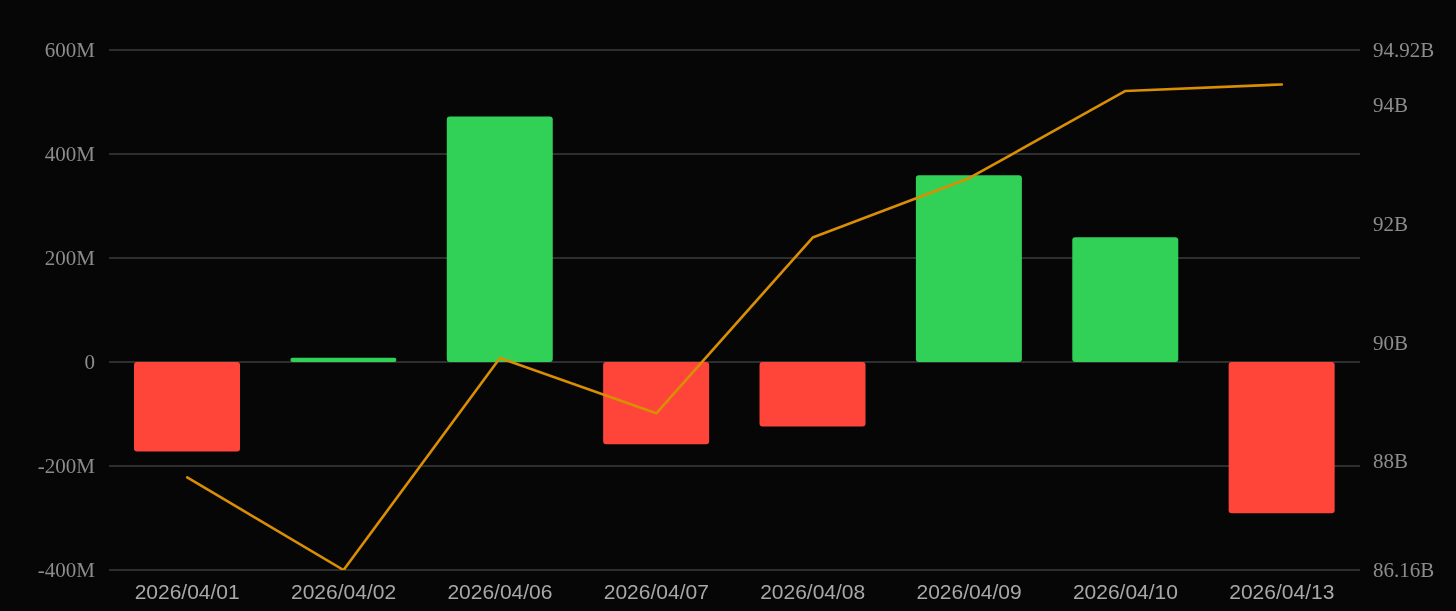  What do you see at coordinates (1404, 50) in the screenshot?
I see `y2-tick-label: 94.92B` at bounding box center [1404, 50].